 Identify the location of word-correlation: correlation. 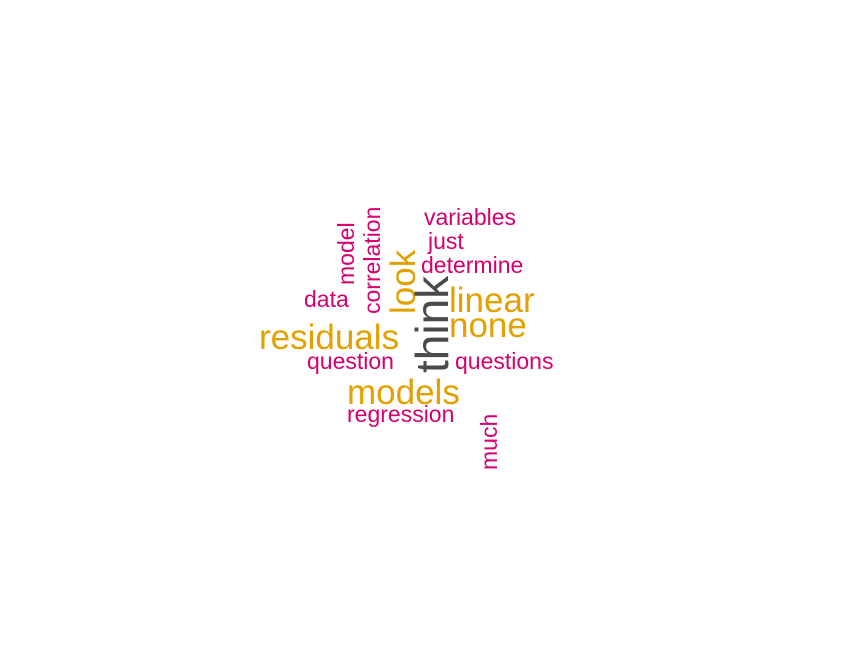
(372, 260).